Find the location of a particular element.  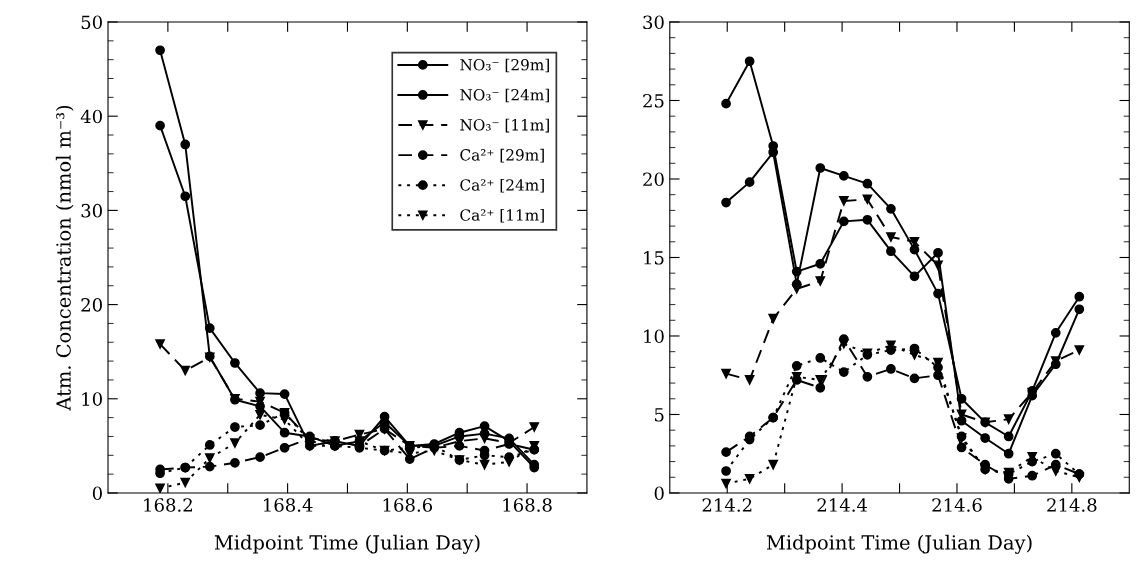

y-tick-label: 25 is located at coordinates (653, 100).